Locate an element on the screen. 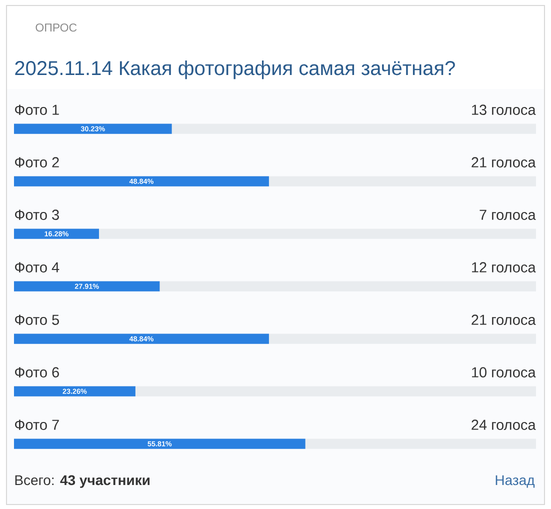 This screenshot has height=509, width=551. text: Всего: 43 участники is located at coordinates (82, 481).